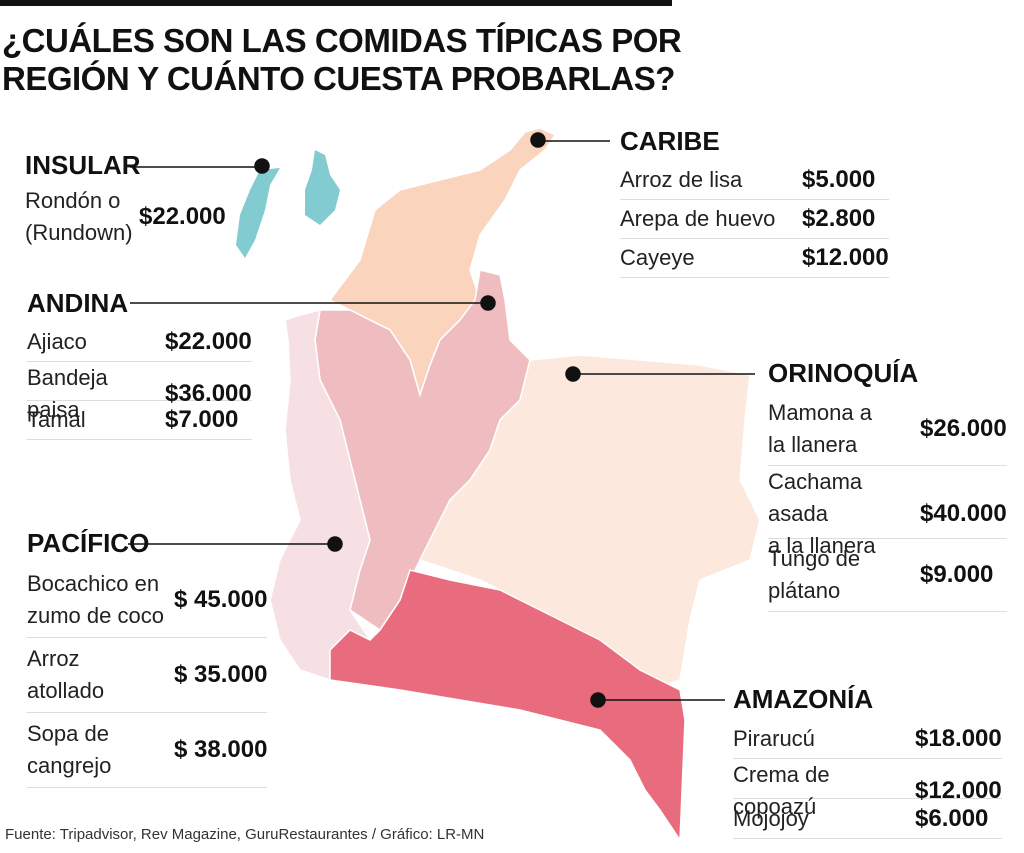  Describe the element at coordinates (754, 258) in the screenshot. I see `dish-row: Cayeye $12.000` at that location.